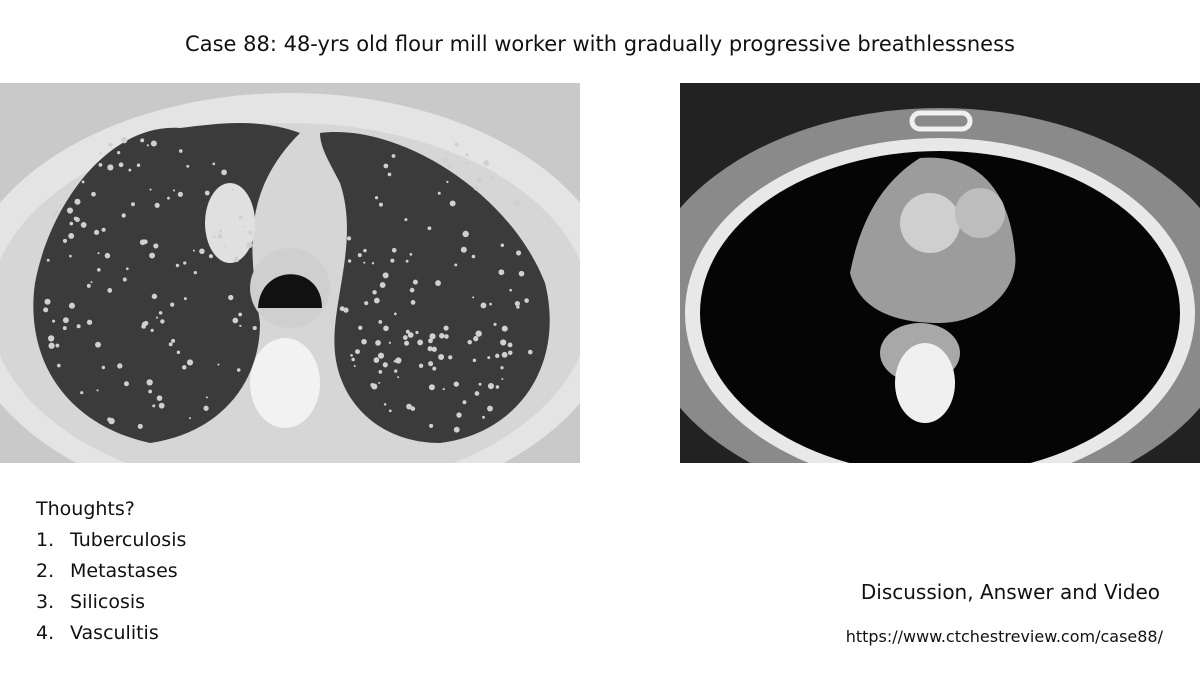 Image resolution: width=1200 pixels, height=675 pixels. I want to click on option: 3. Silicosis, so click(90, 602).